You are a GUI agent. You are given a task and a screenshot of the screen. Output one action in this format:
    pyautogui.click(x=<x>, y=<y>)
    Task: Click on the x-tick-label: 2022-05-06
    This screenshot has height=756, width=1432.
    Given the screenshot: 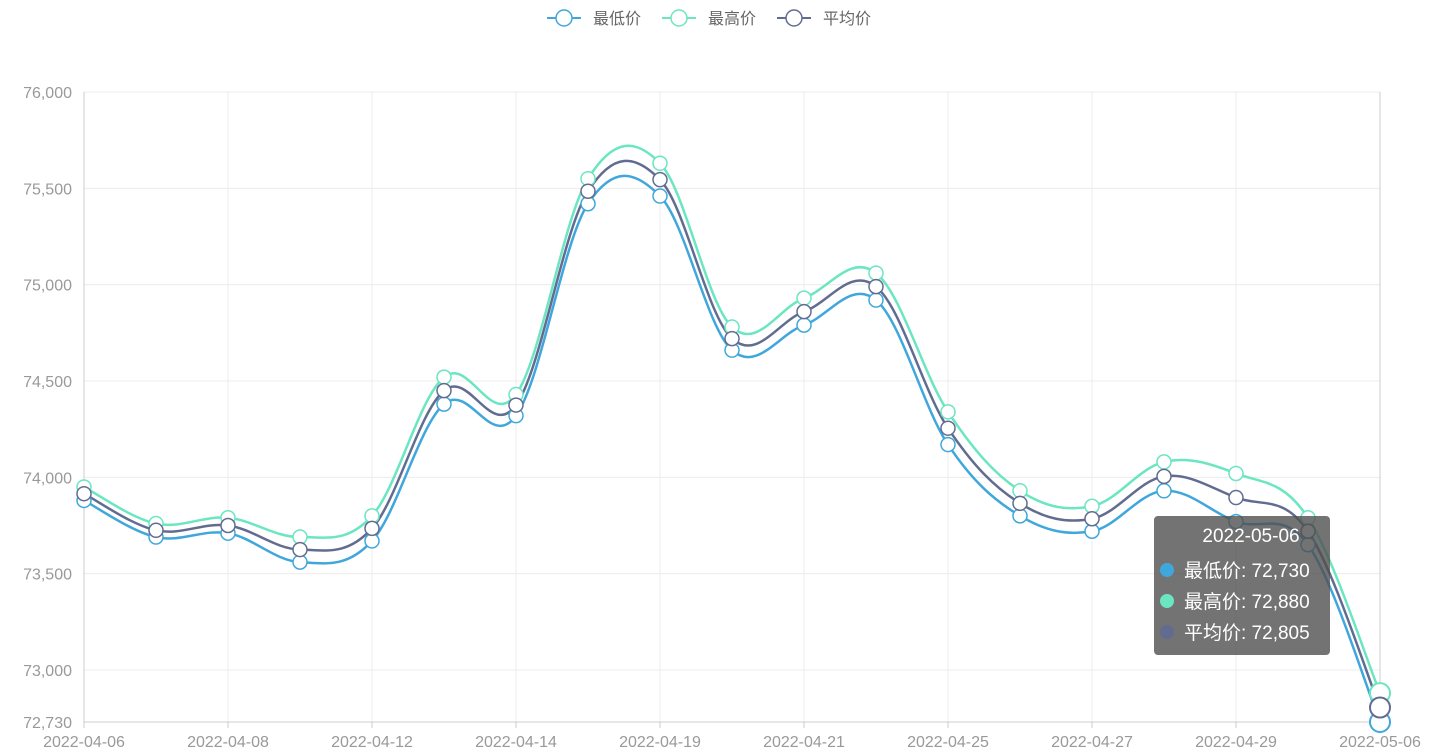 What is the action you would take?
    pyautogui.click(x=1380, y=742)
    